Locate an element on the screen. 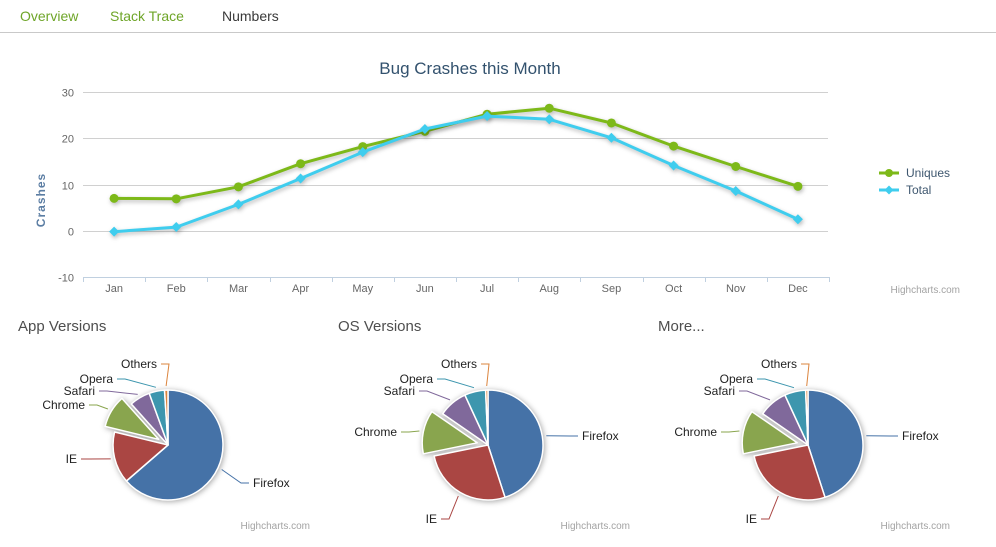 The height and width of the screenshot is (547, 996). tab-numbers: Numbers is located at coordinates (250, 16).